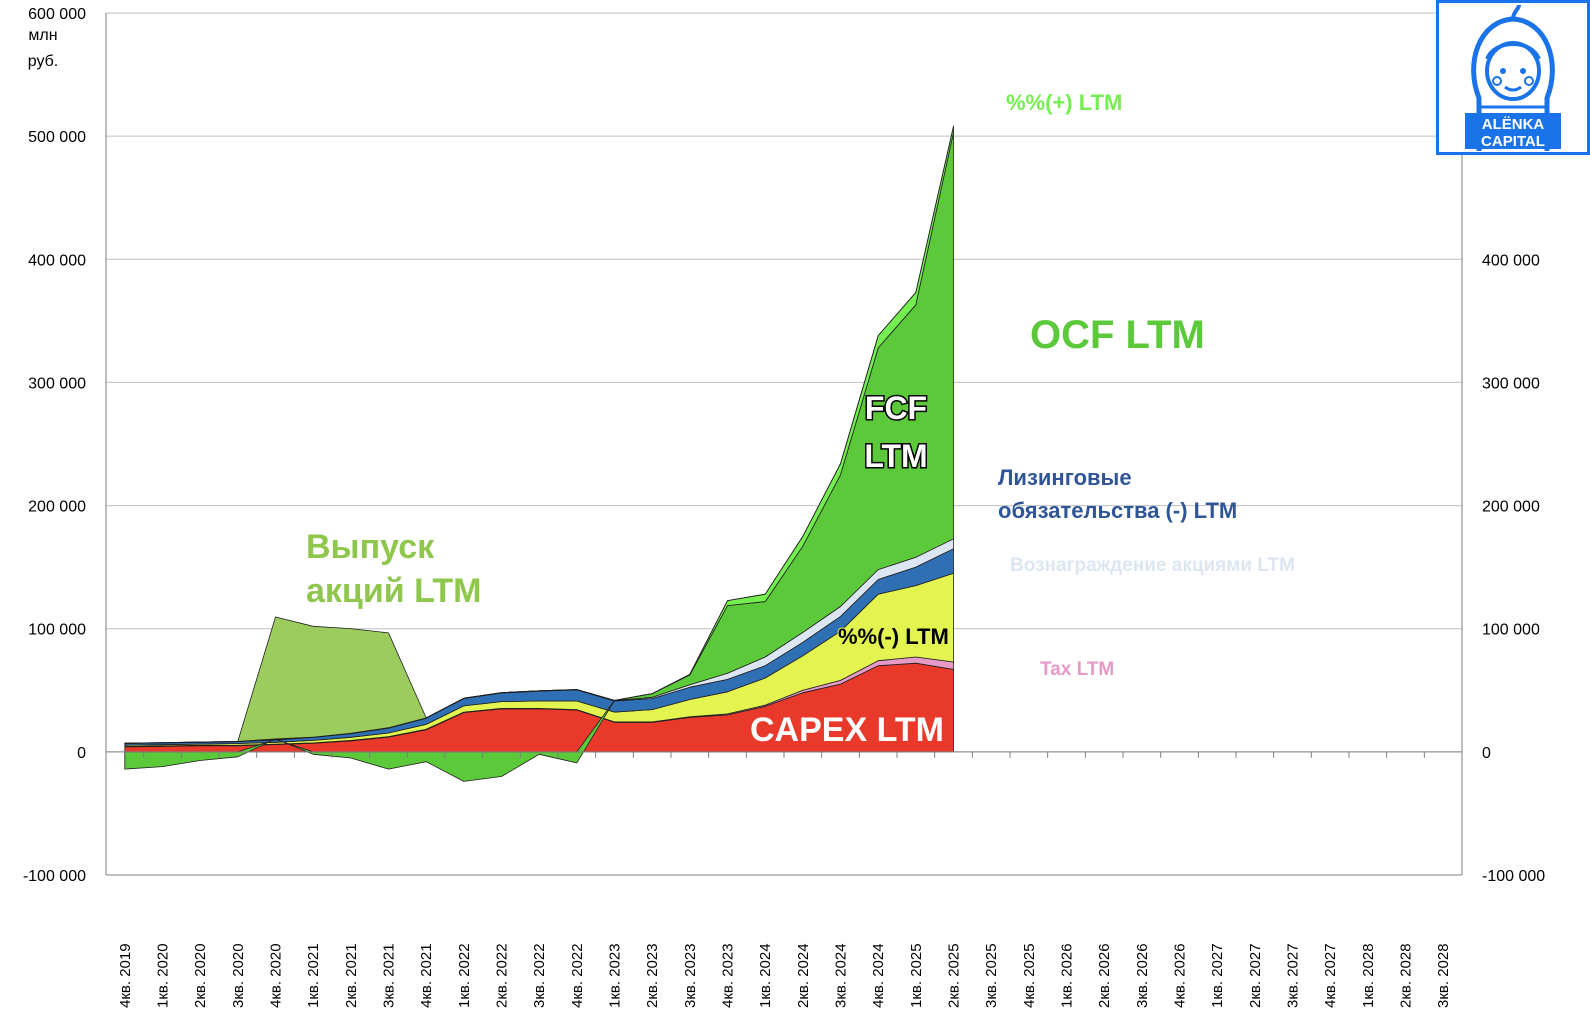 This screenshot has height=1014, width=1590. What do you see at coordinates (1067, 975) in the screenshot?
I see `x-tick-label: 1кв. 2026` at bounding box center [1067, 975].